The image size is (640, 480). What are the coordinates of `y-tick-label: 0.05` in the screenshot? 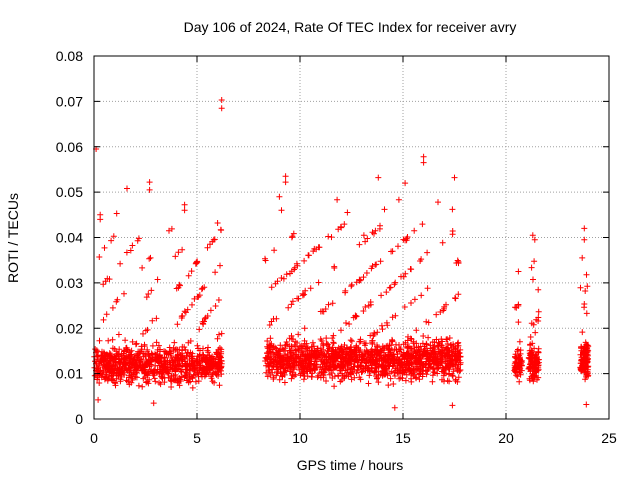 It's located at (69, 192).